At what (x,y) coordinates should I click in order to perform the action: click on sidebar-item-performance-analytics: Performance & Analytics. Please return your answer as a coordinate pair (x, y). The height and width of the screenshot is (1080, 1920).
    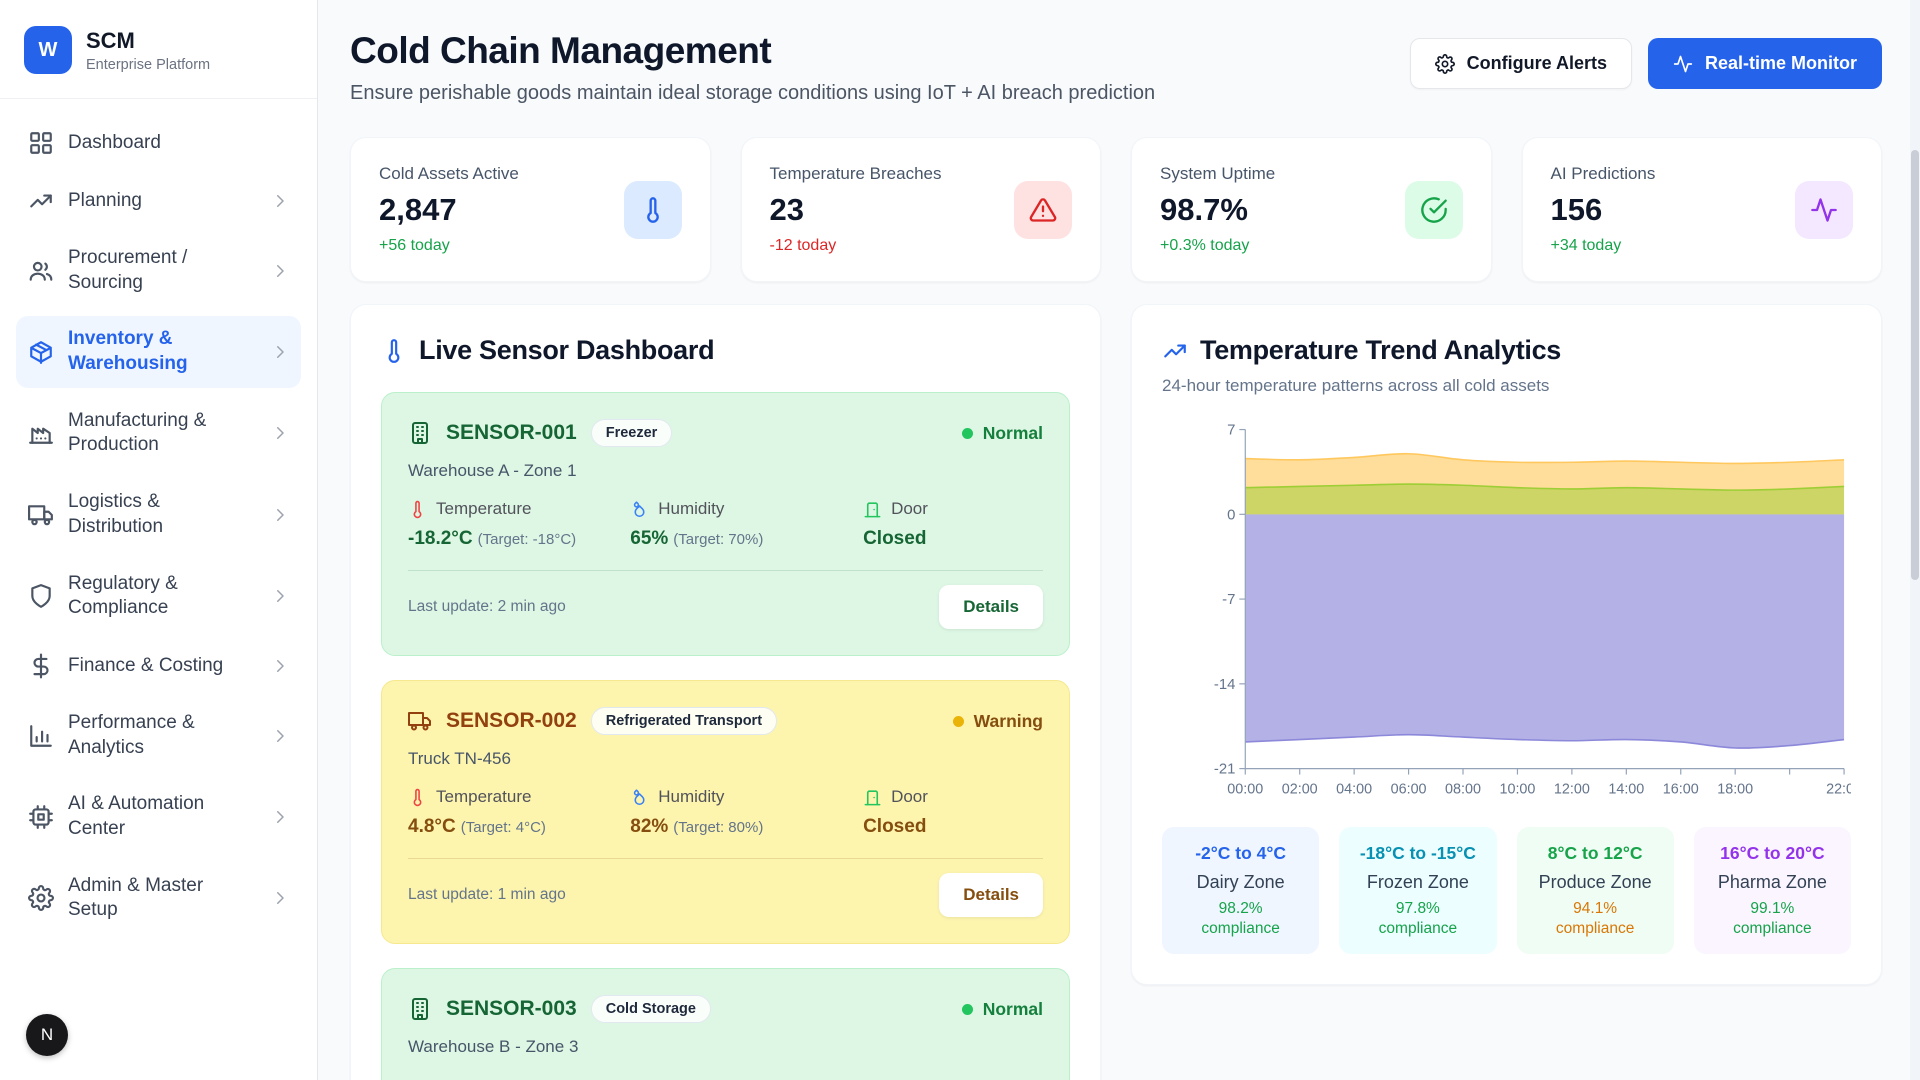
    Looking at the image, I should click on (158, 735).